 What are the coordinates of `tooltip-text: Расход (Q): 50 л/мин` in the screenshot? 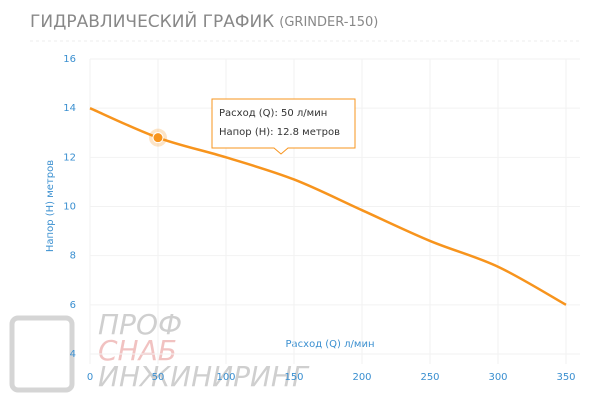 It's located at (273, 113).